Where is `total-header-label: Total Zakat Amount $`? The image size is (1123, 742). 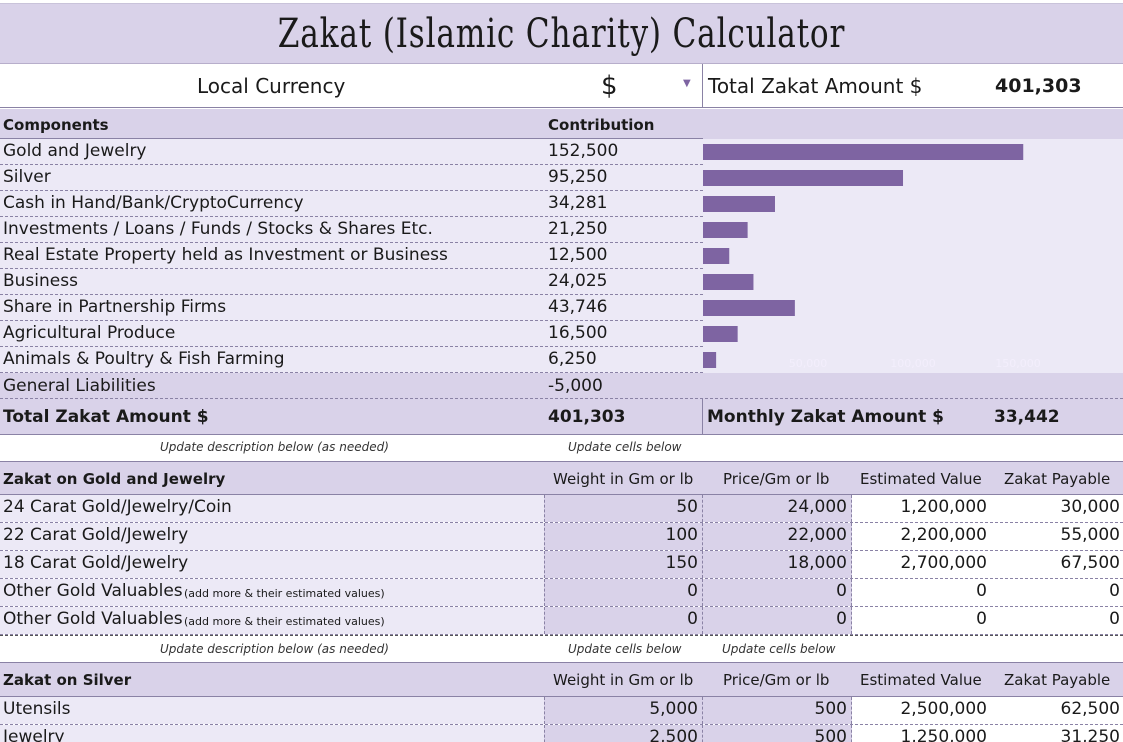
total-header-label: Total Zakat Amount $ is located at coordinates (815, 86).